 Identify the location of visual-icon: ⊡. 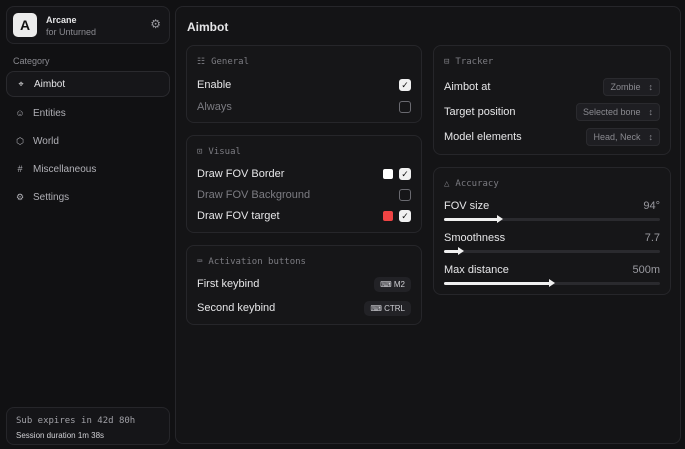
(200, 152).